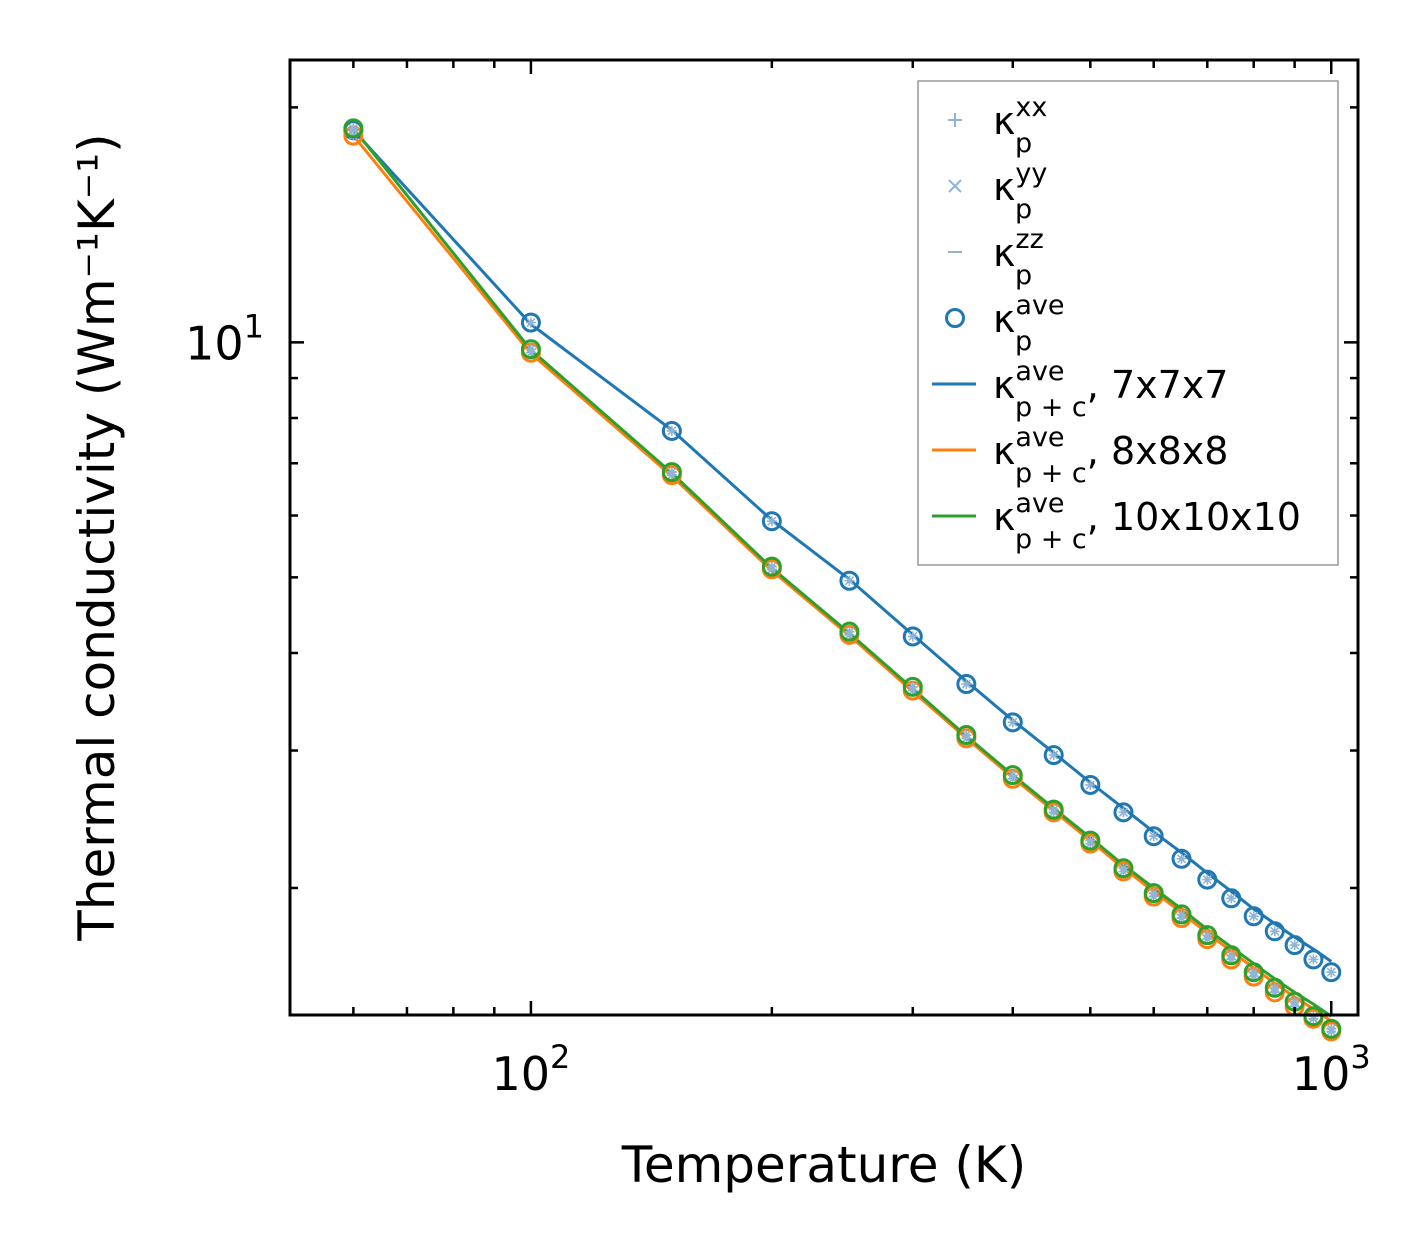  I want to click on legend-entry: κxx p, so click(997, 125).